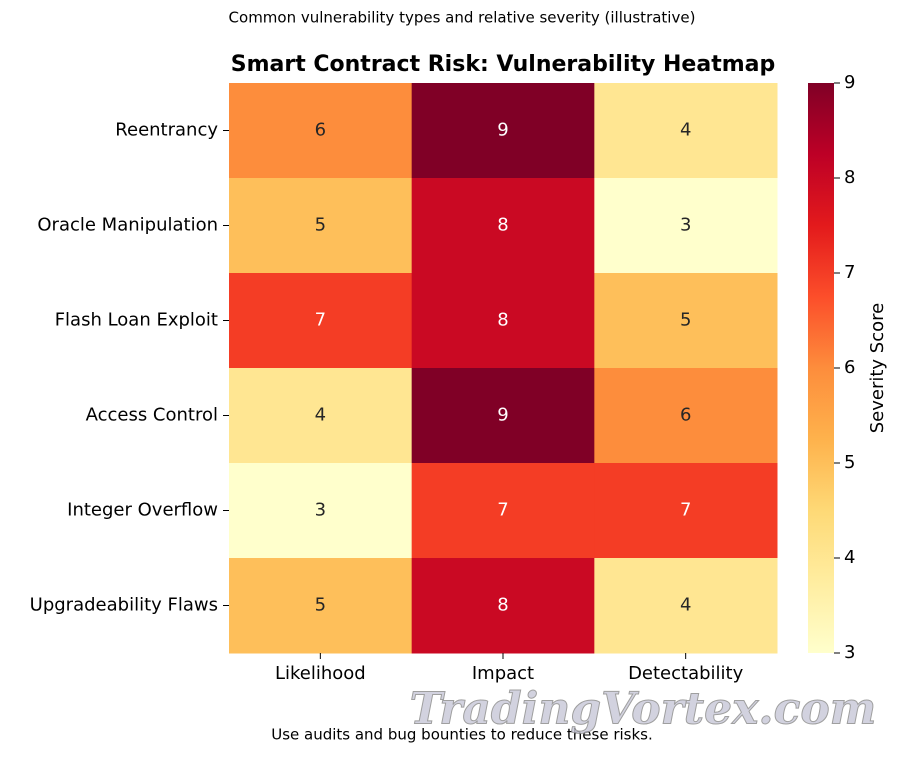 This screenshot has width=900, height=760. I want to click on colorbar-tick-label: 6, so click(849, 367).